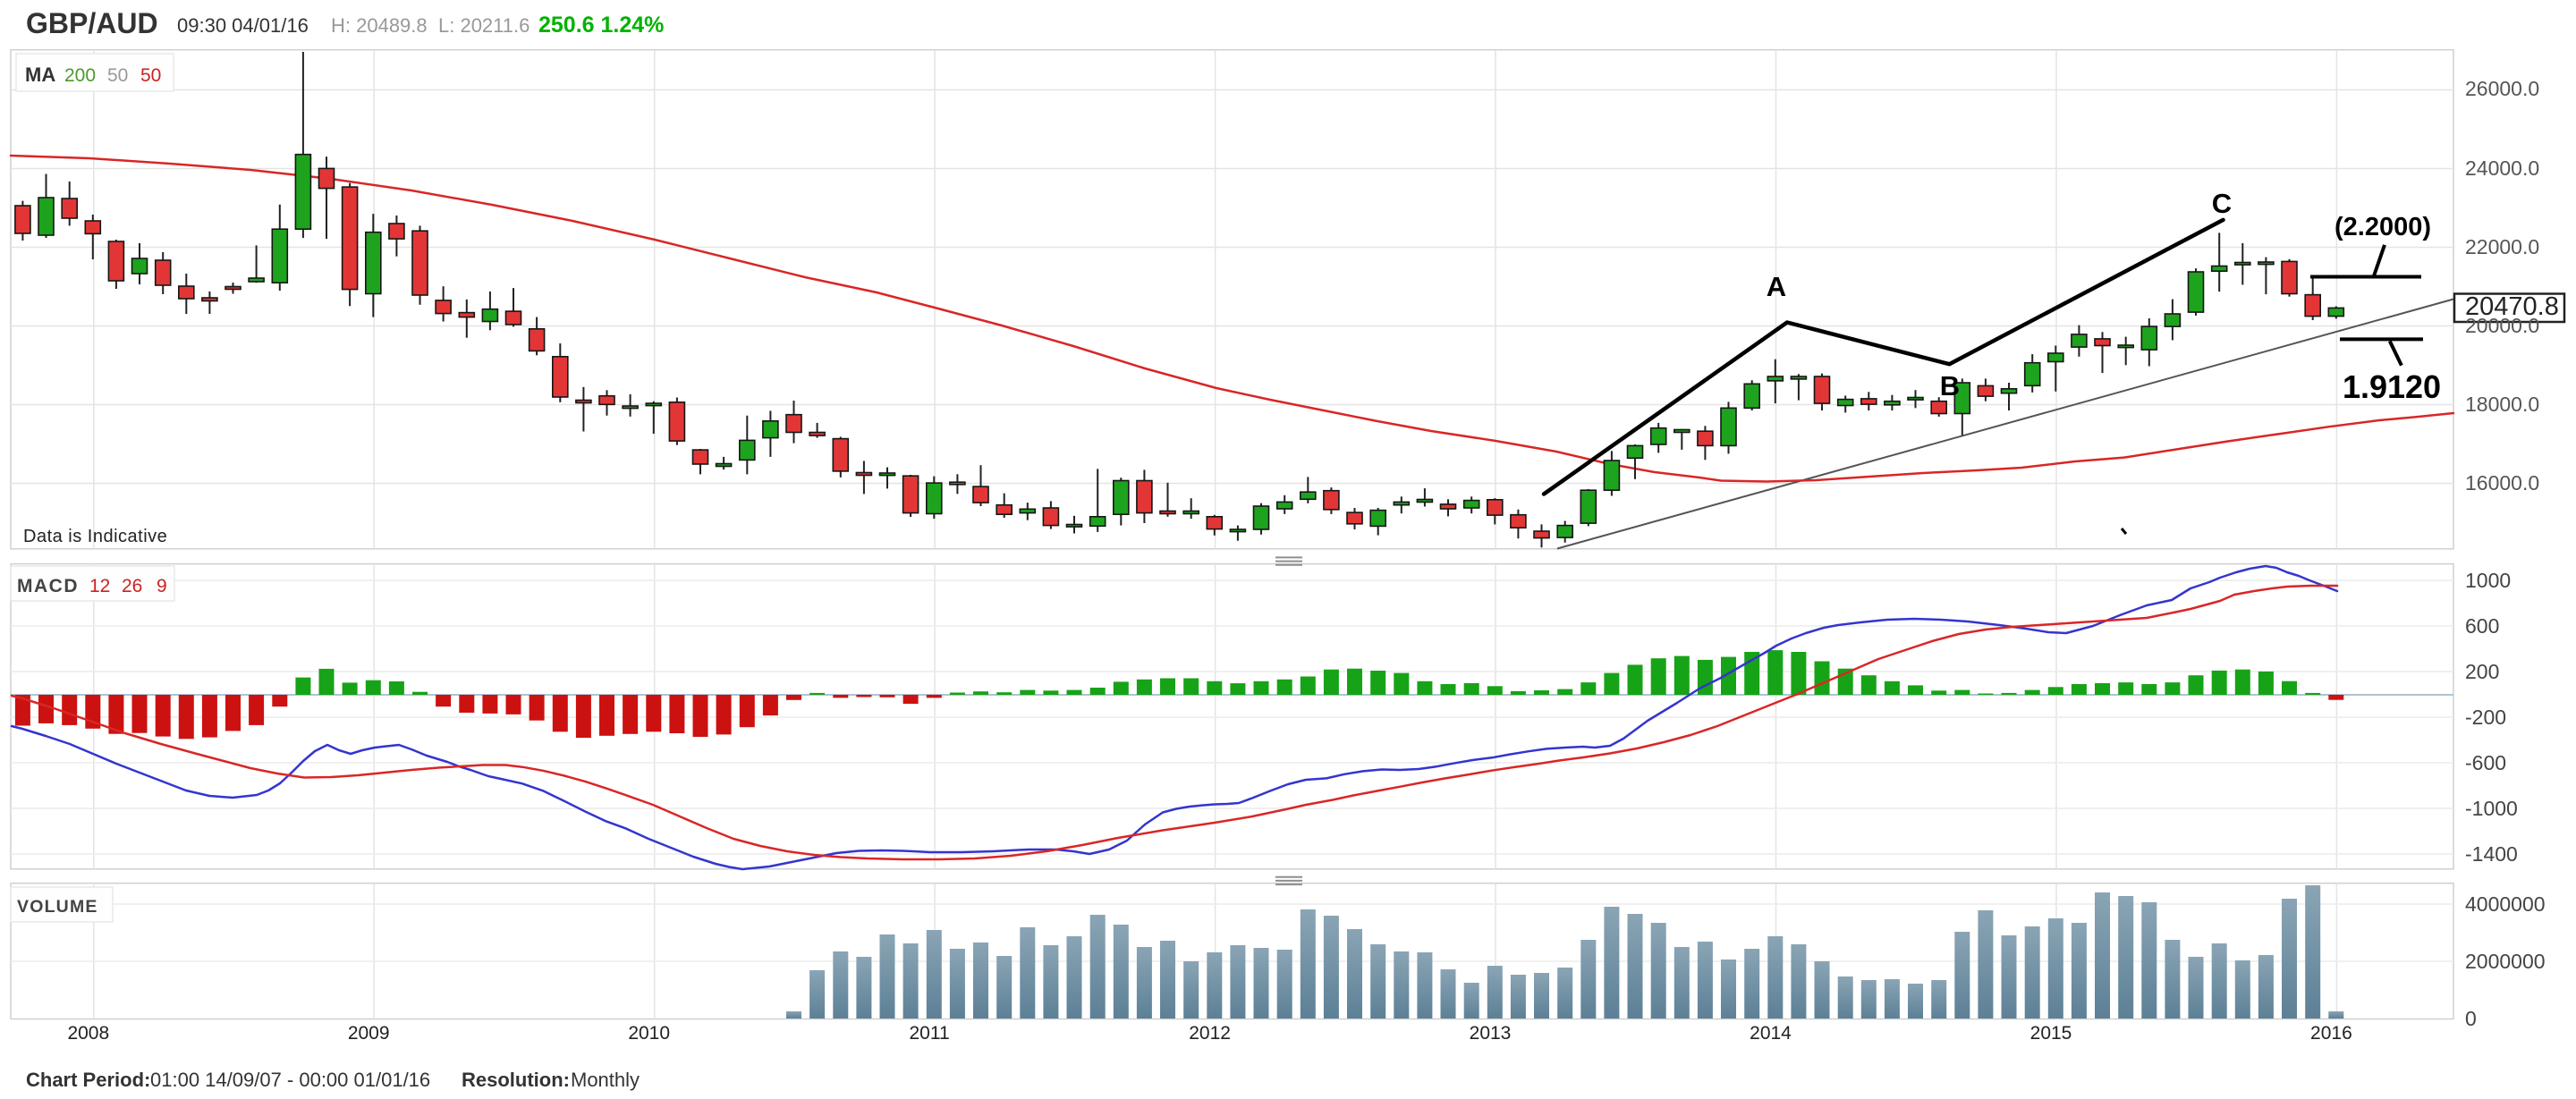 Image resolution: width=2576 pixels, height=1099 pixels. What do you see at coordinates (1776, 286) in the screenshot?
I see `svg-text: A` at bounding box center [1776, 286].